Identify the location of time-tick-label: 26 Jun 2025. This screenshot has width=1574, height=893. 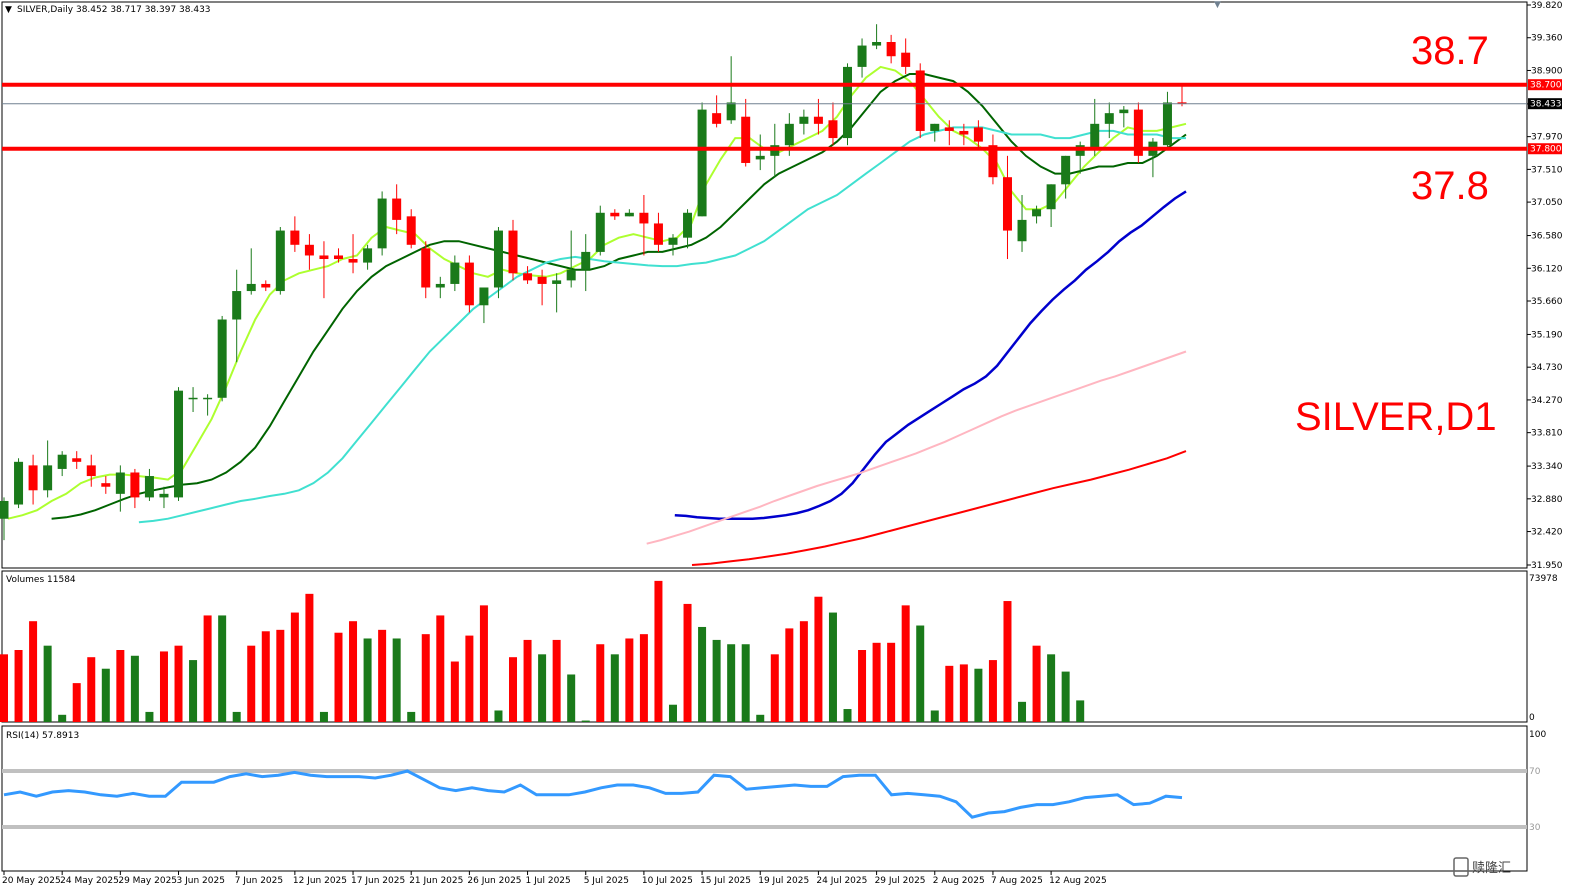
(494, 881).